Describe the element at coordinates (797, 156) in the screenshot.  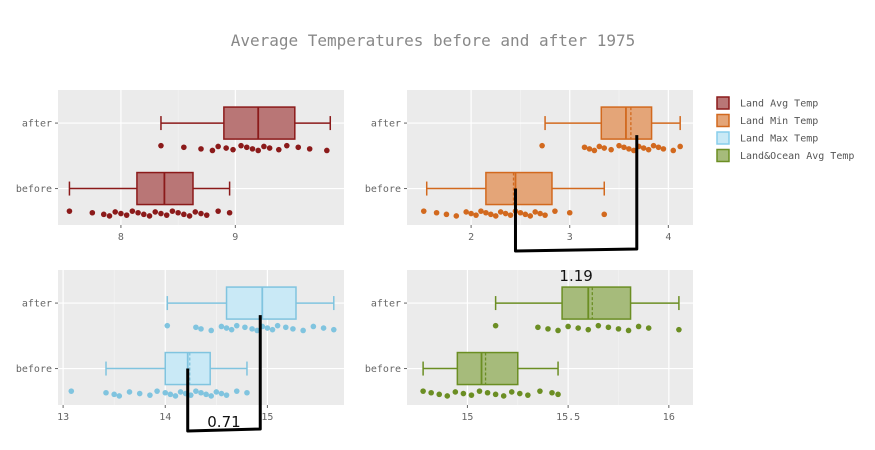
I see `legend-label: Land&Ocean Avg Temp` at that location.